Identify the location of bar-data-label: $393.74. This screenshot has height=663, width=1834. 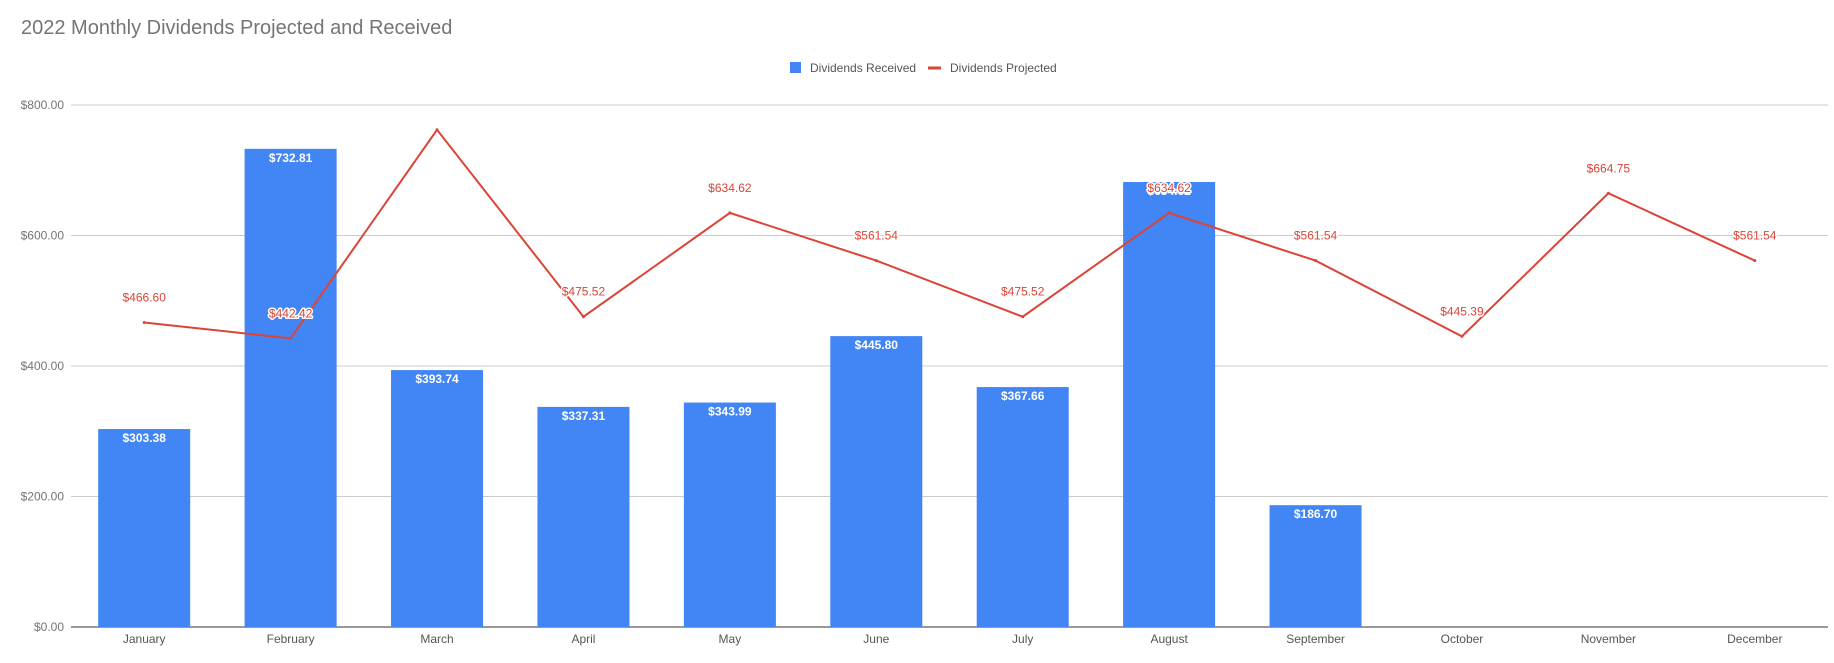
(437, 379).